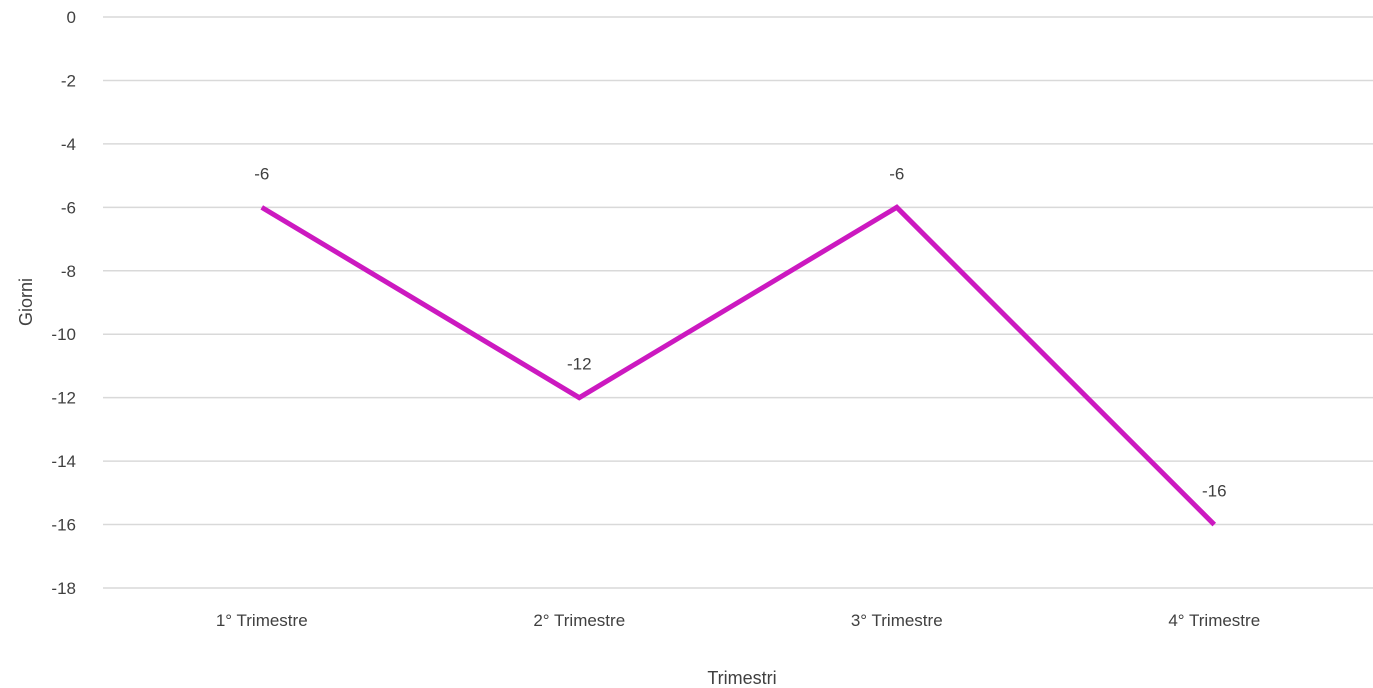 The image size is (1373, 688). I want to click on y-axis-tick-labels: 0 -2 -4 -6 -8 -10 -12 -14 -16 -18, so click(63, 303).